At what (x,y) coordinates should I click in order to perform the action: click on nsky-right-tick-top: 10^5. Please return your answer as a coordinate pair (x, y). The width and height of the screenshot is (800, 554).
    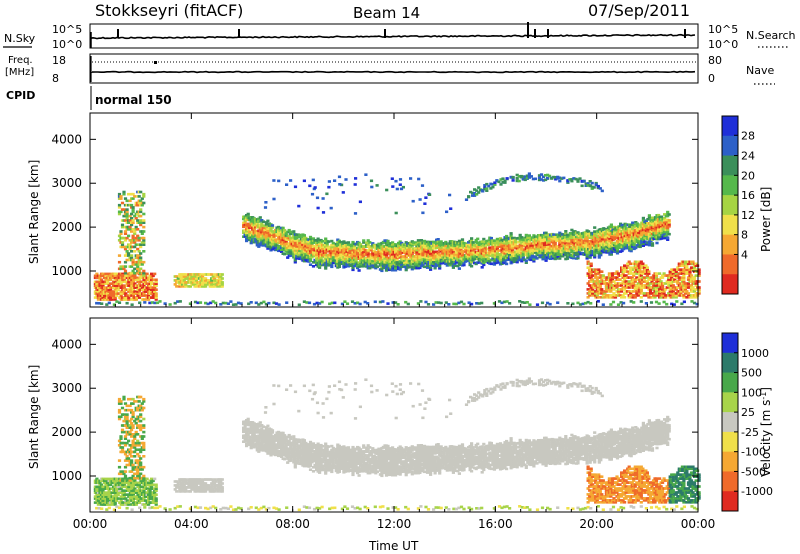
    Looking at the image, I should click on (723, 29).